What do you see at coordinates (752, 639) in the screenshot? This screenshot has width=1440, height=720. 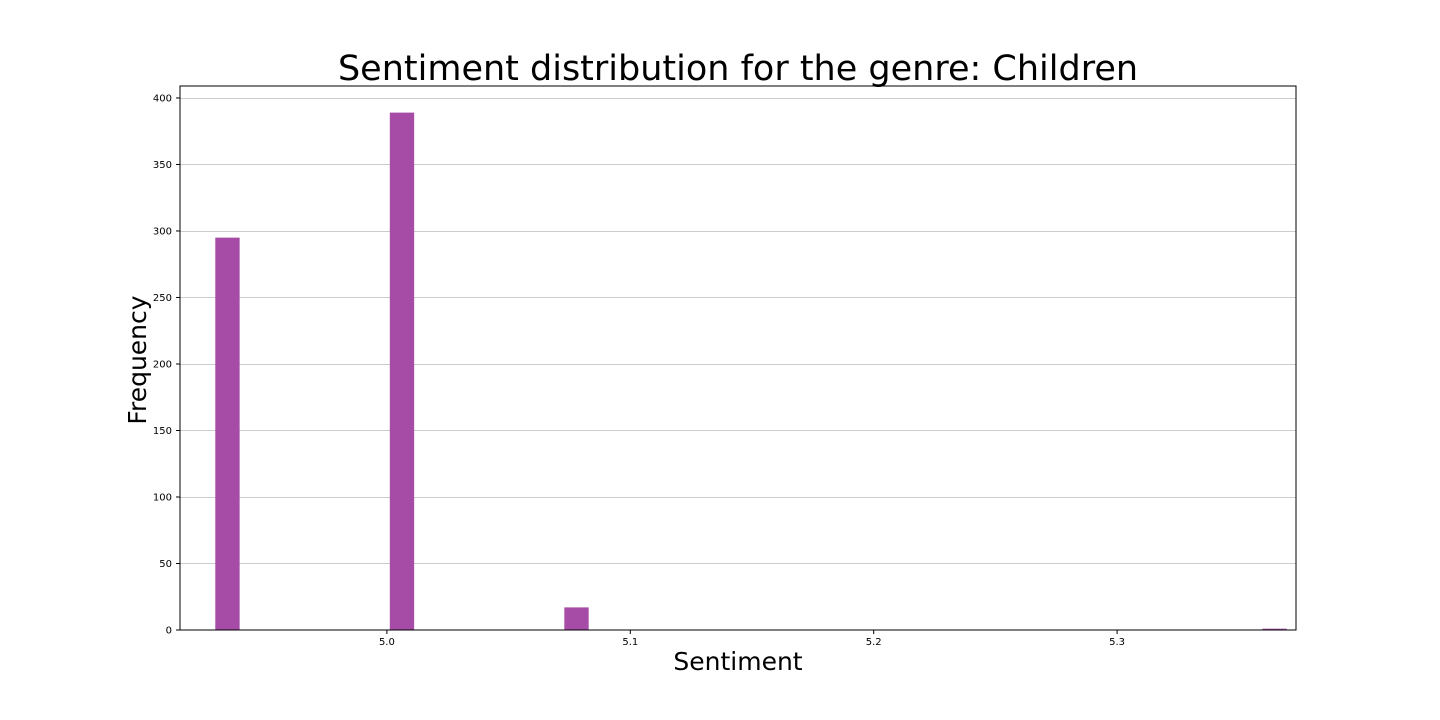 I see `x-axis-ticks: 5.0 5.1 5.2 5.3` at bounding box center [752, 639].